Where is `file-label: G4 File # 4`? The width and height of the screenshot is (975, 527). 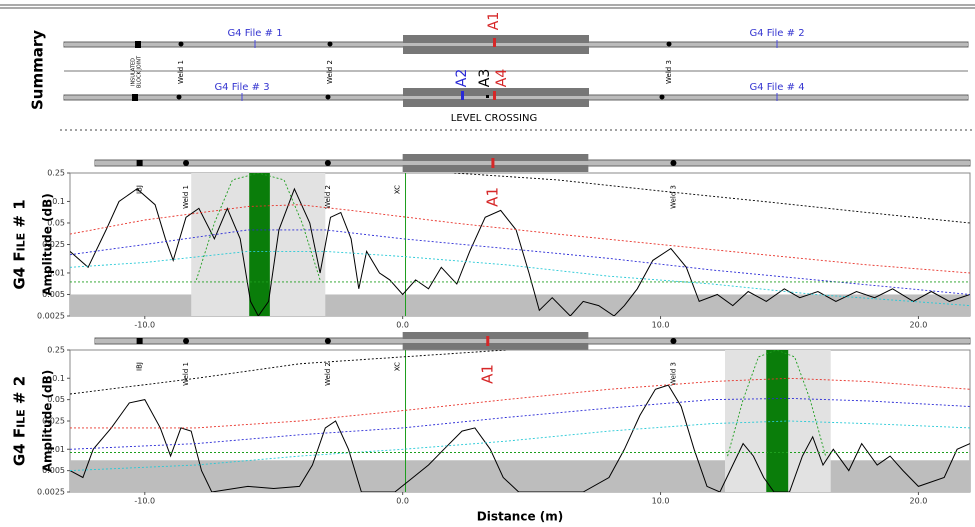
file-label: G4 File # 4 is located at coordinates (776, 87).